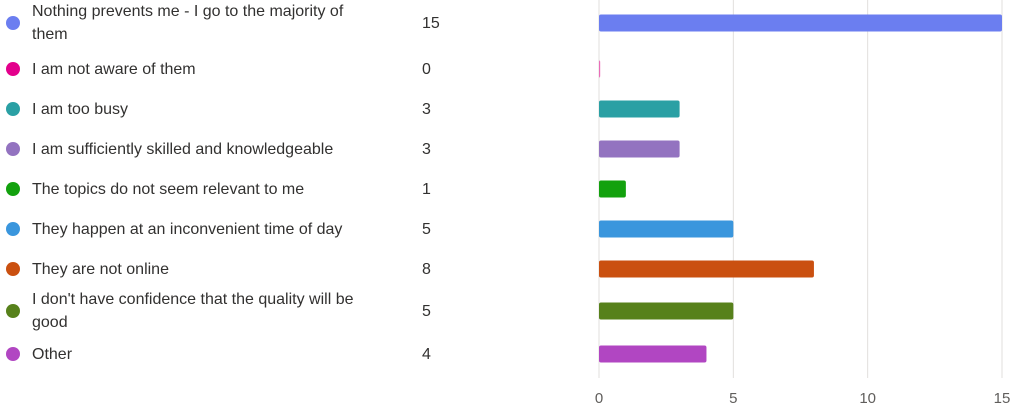 The image size is (1014, 408). I want to click on legend-row: They are not online 8, so click(230, 269).